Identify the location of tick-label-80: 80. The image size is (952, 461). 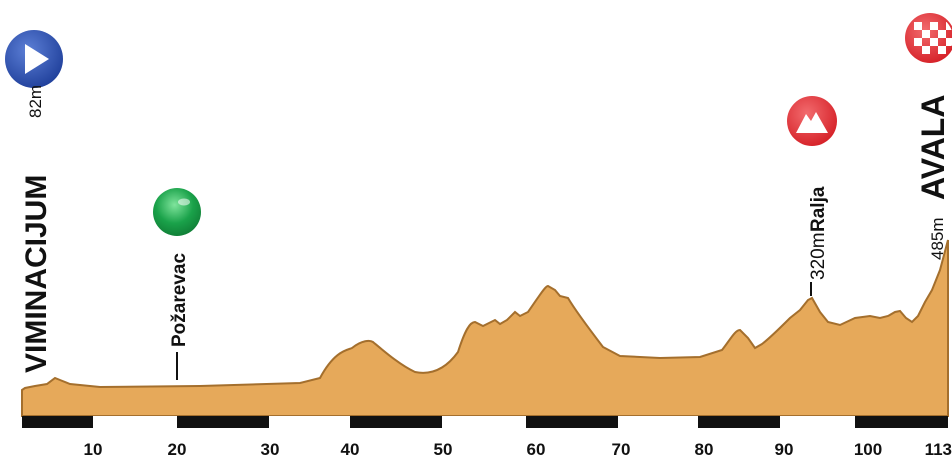
(704, 449).